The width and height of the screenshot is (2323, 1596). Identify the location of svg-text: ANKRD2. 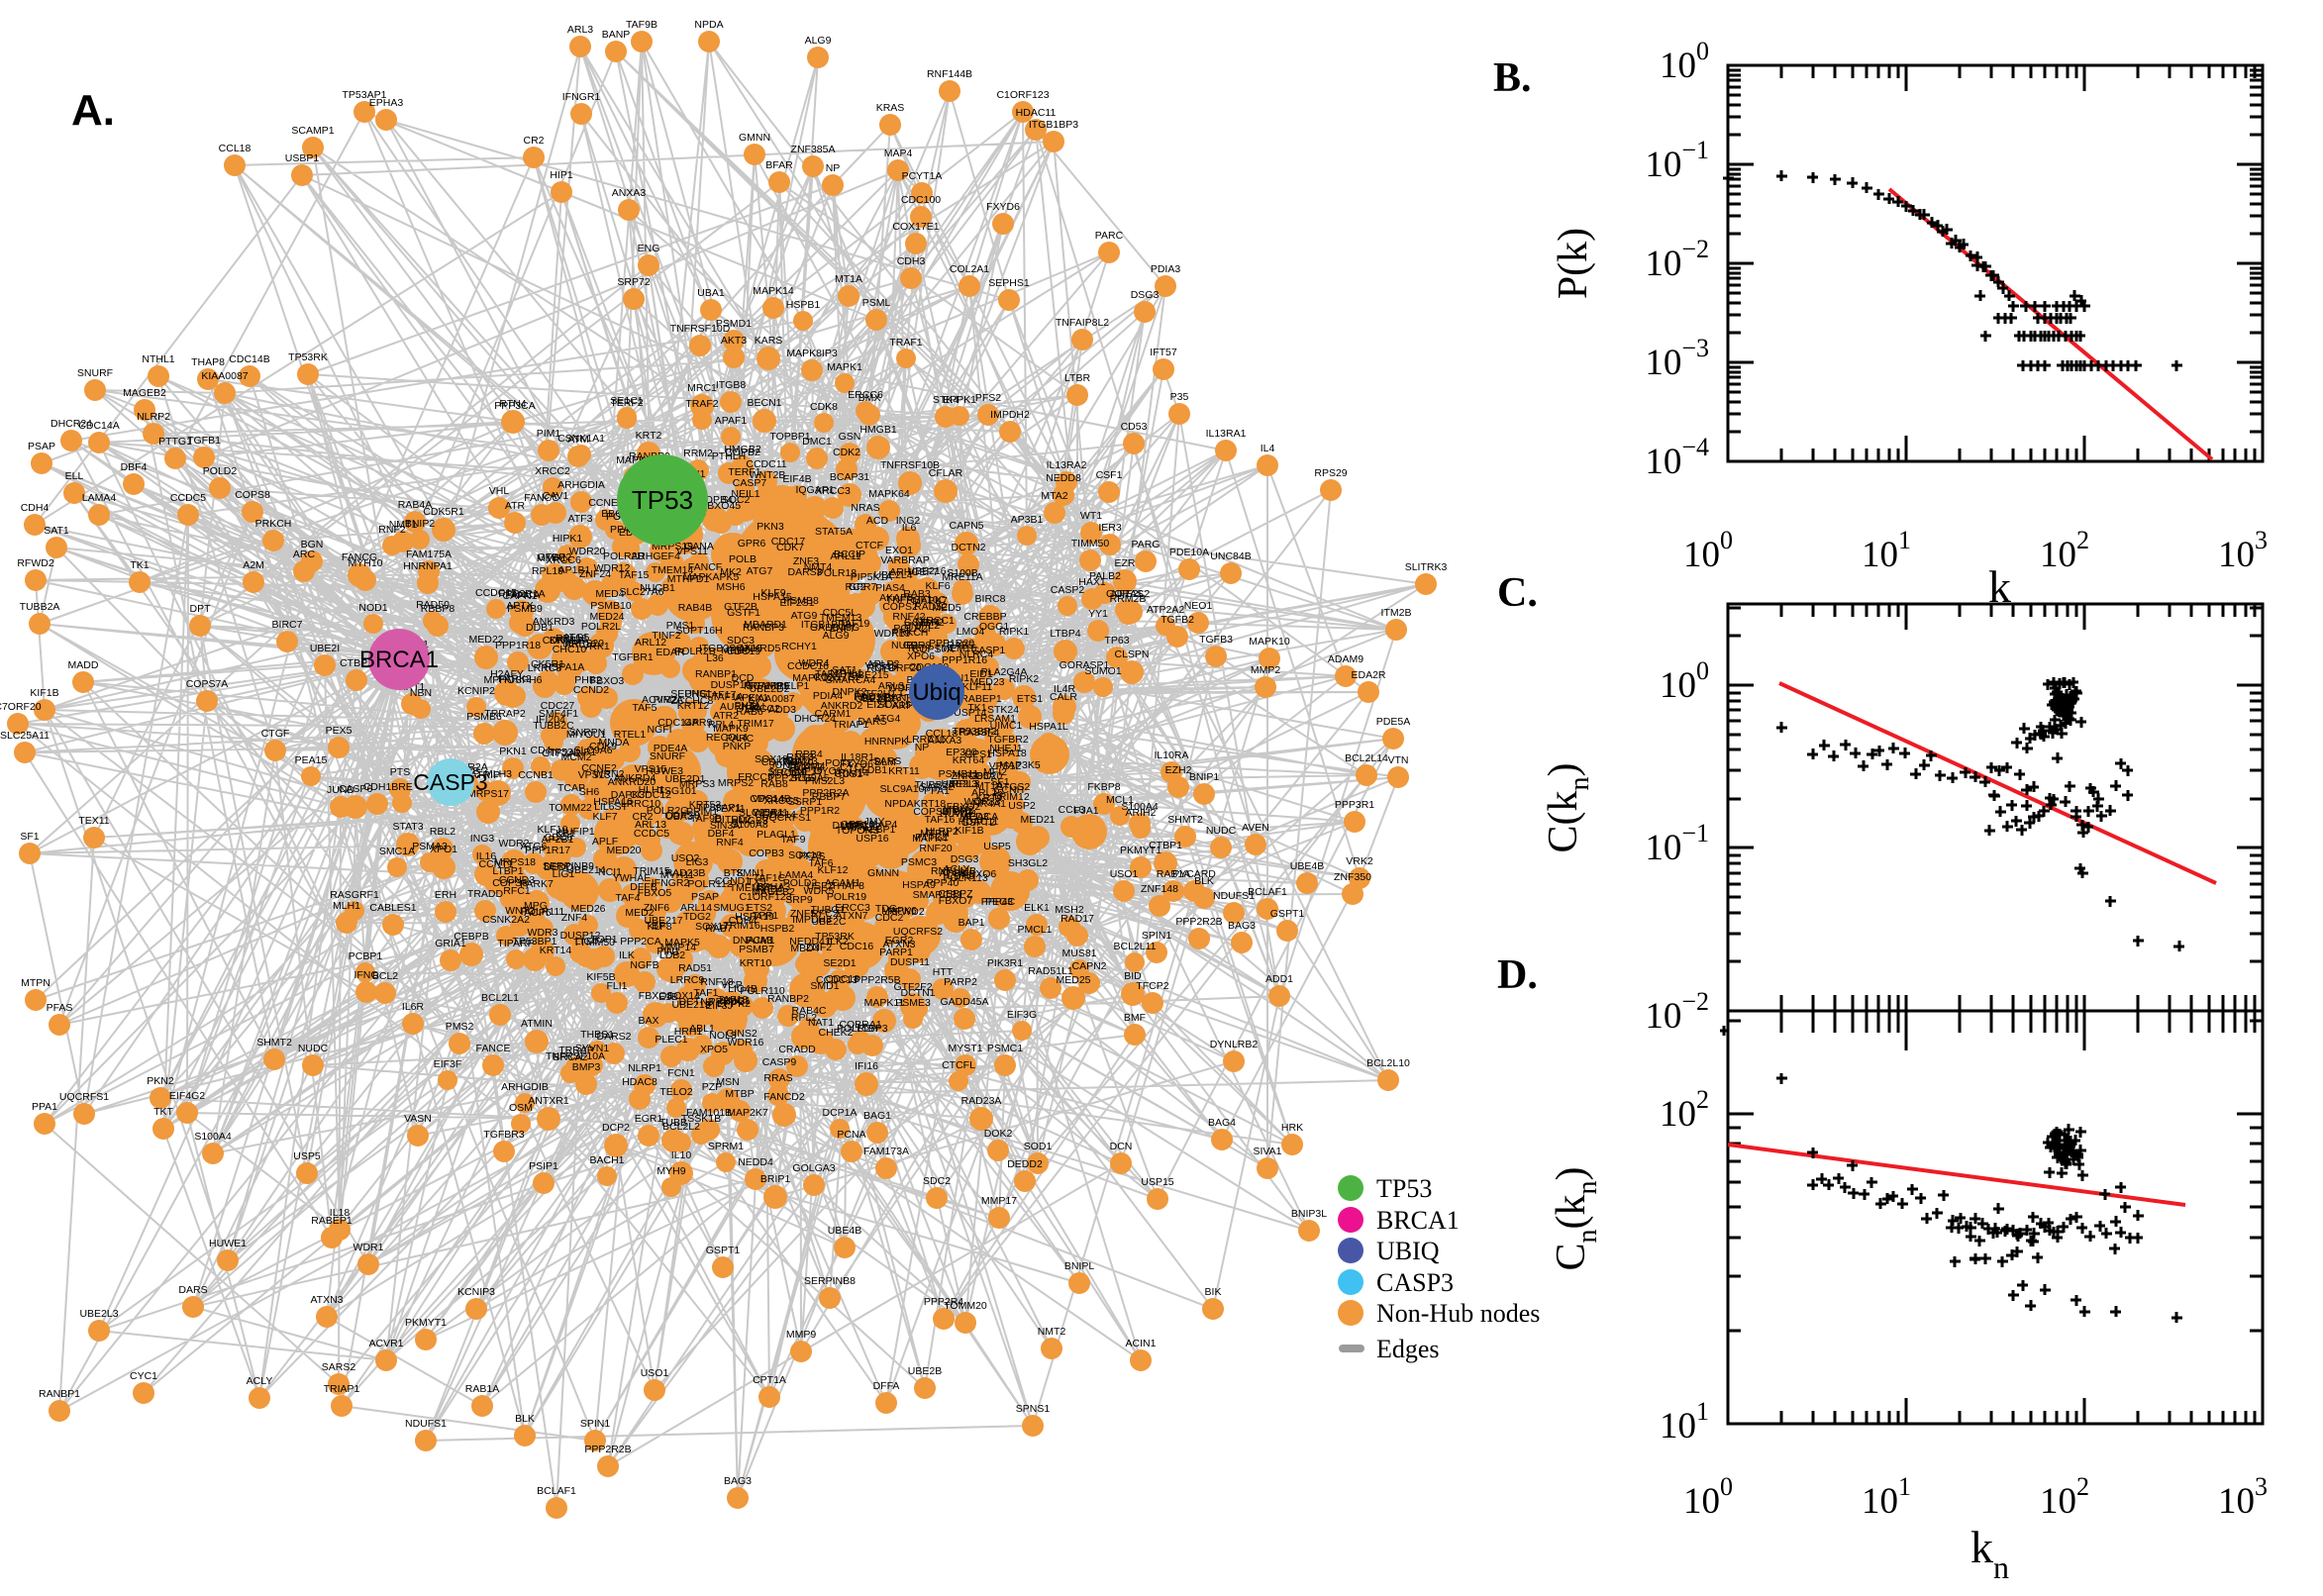
(842, 706).